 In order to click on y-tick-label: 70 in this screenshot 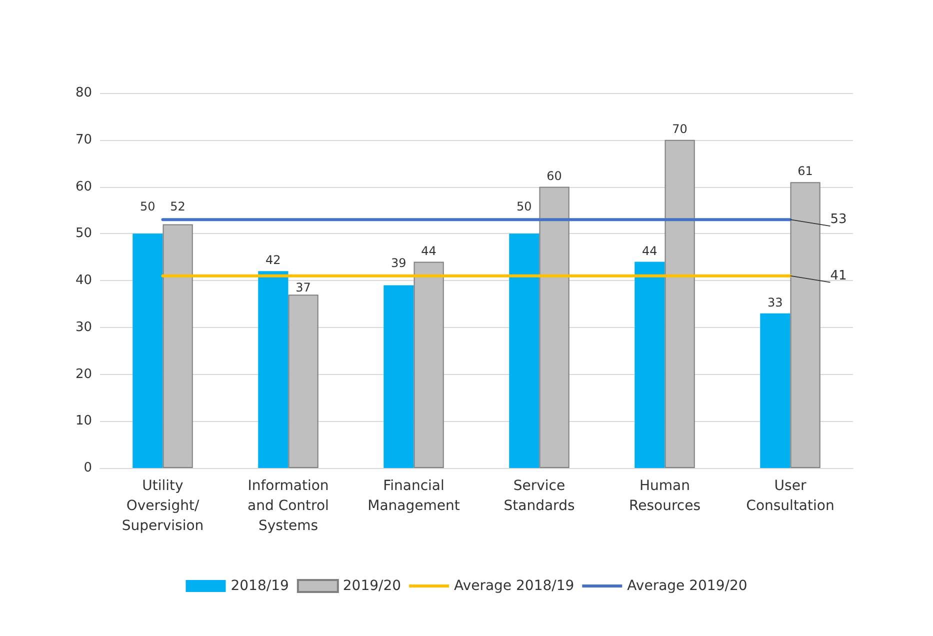, I will do `click(83, 140)`.